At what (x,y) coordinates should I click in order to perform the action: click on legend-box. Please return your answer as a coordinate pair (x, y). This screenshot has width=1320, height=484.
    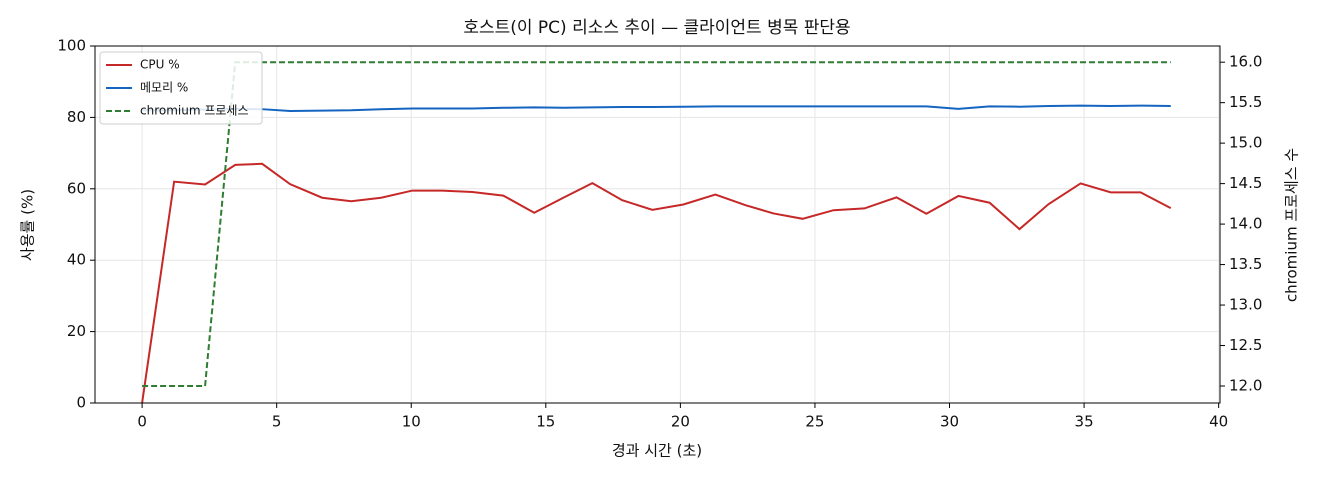
    Looking at the image, I should click on (181, 88).